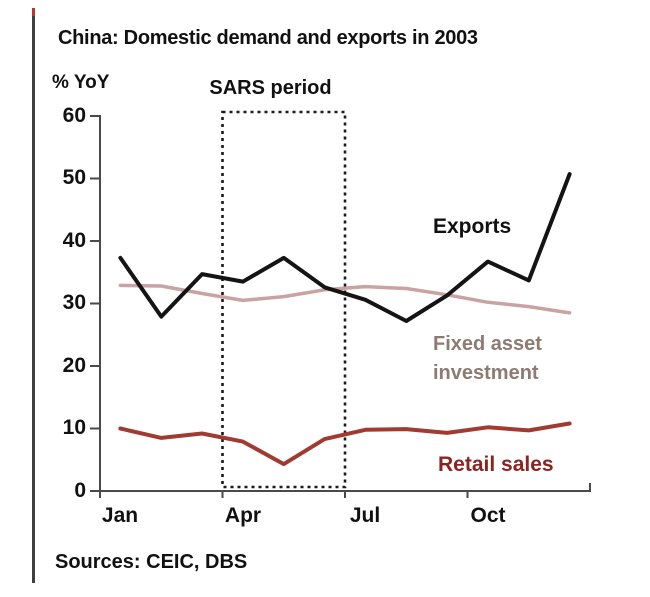 The height and width of the screenshot is (597, 650). Describe the element at coordinates (486, 373) in the screenshot. I see `fixed-asset-label-line2: investment` at that location.